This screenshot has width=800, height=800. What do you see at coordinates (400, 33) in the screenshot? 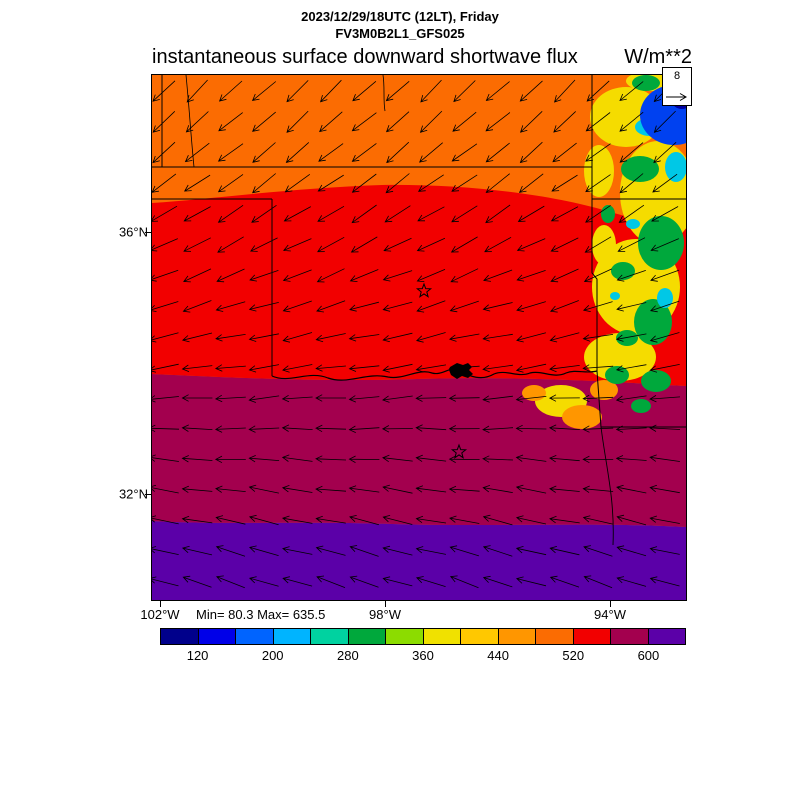
I see `model-name: FV3M0B2L1_GFS025` at bounding box center [400, 33].